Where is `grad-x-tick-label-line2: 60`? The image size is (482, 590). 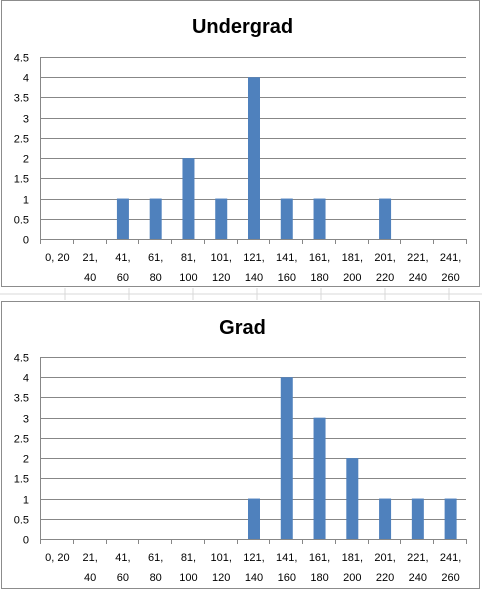
grad-x-tick-label-line2: 60 is located at coordinates (123, 578).